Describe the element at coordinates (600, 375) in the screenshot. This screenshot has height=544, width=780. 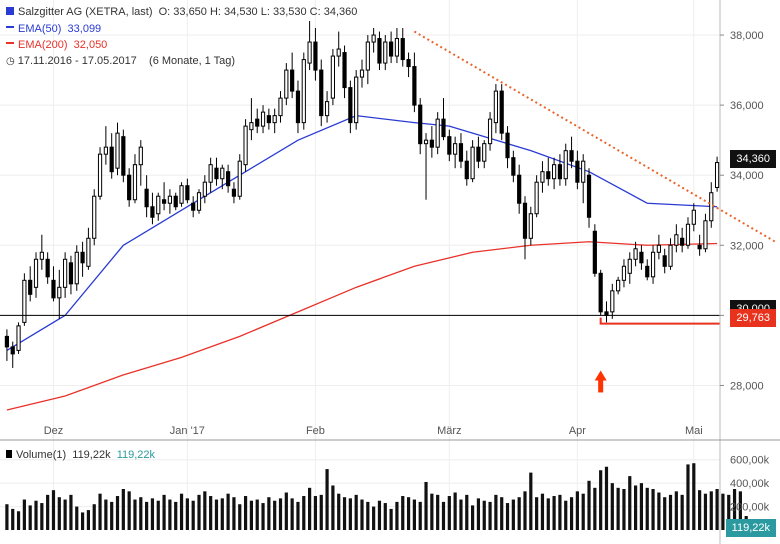
I see `arrow-up-icon` at that location.